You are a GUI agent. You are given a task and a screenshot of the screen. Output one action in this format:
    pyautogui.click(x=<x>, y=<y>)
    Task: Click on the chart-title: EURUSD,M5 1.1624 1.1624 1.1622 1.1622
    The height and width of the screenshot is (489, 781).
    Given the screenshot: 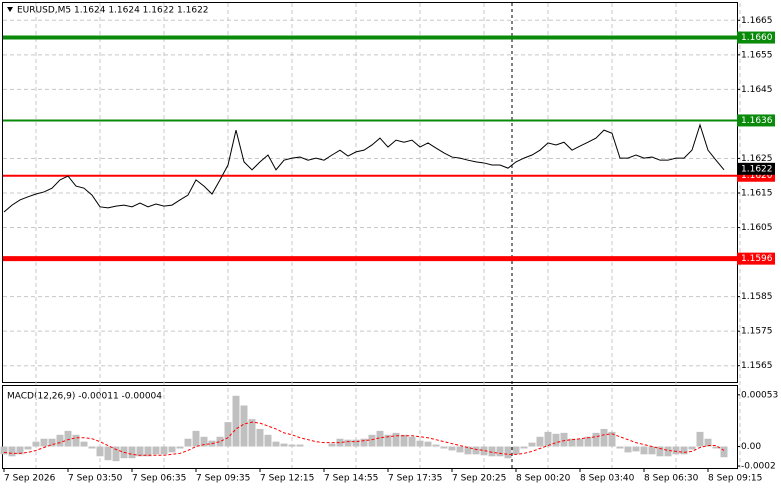 What is the action you would take?
    pyautogui.click(x=113, y=11)
    